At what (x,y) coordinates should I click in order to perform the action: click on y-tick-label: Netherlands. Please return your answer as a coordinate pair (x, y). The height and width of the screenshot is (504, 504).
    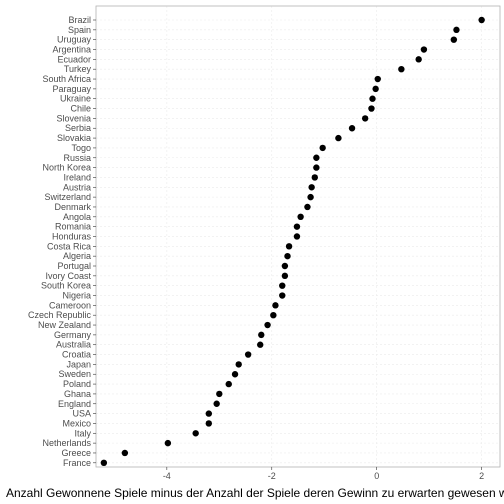
    Looking at the image, I should click on (66, 443).